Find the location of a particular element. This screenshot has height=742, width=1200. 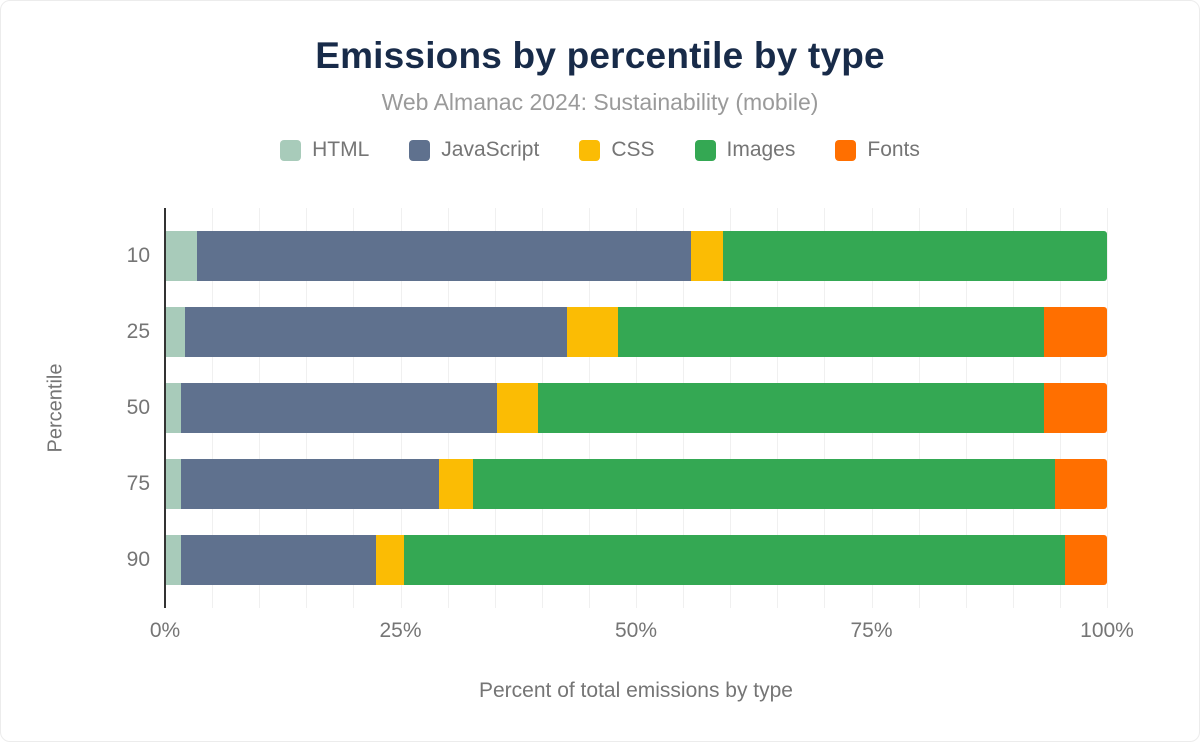

segment-html-p90 is located at coordinates (173, 560).